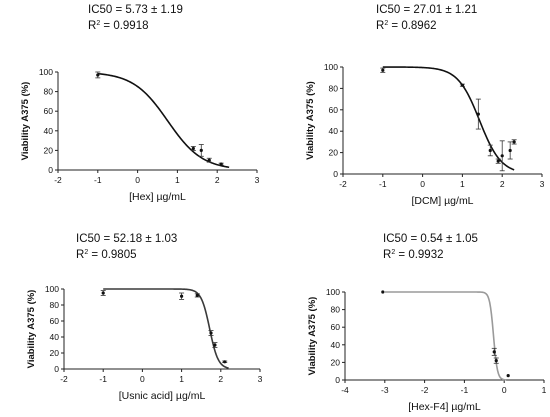 The width and height of the screenshot is (550, 417). I want to click on x-axis-label: [Hex] µg/mL, so click(157, 197).